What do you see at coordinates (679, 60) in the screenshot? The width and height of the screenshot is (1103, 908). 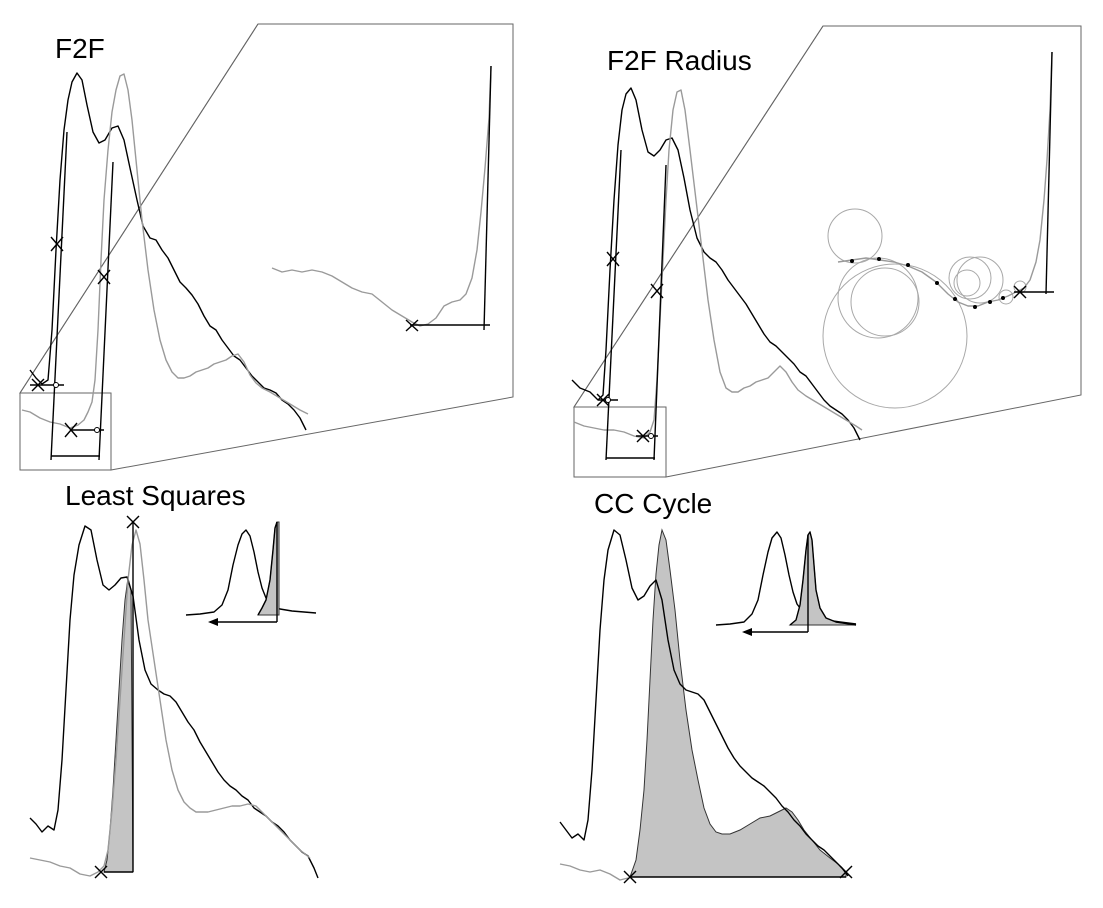 I see `panel-title-f2f-radius: F2F Radius` at bounding box center [679, 60].